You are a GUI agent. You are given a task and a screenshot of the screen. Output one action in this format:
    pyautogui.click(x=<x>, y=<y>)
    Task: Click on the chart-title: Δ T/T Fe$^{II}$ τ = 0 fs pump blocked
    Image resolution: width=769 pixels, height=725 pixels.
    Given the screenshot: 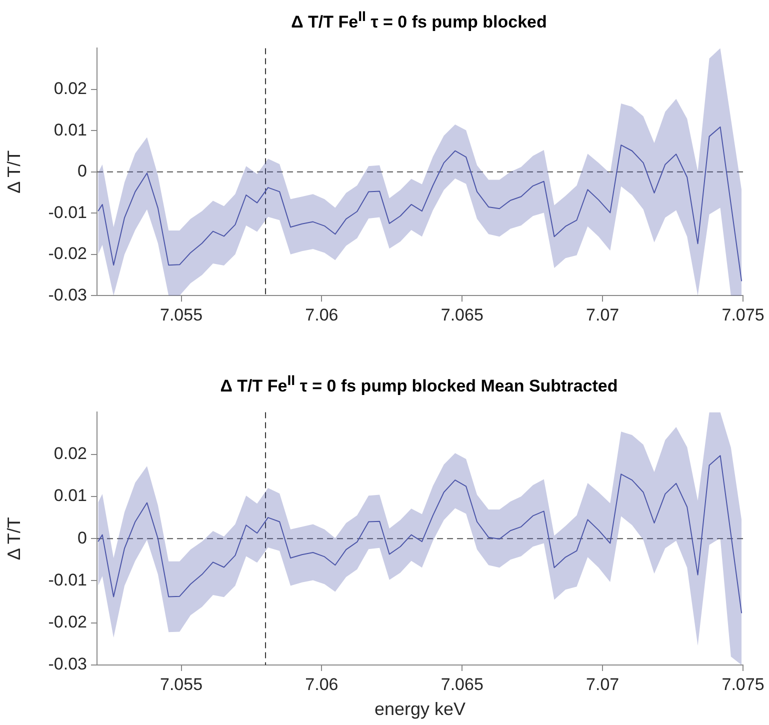 What is the action you would take?
    pyautogui.click(x=419, y=21)
    